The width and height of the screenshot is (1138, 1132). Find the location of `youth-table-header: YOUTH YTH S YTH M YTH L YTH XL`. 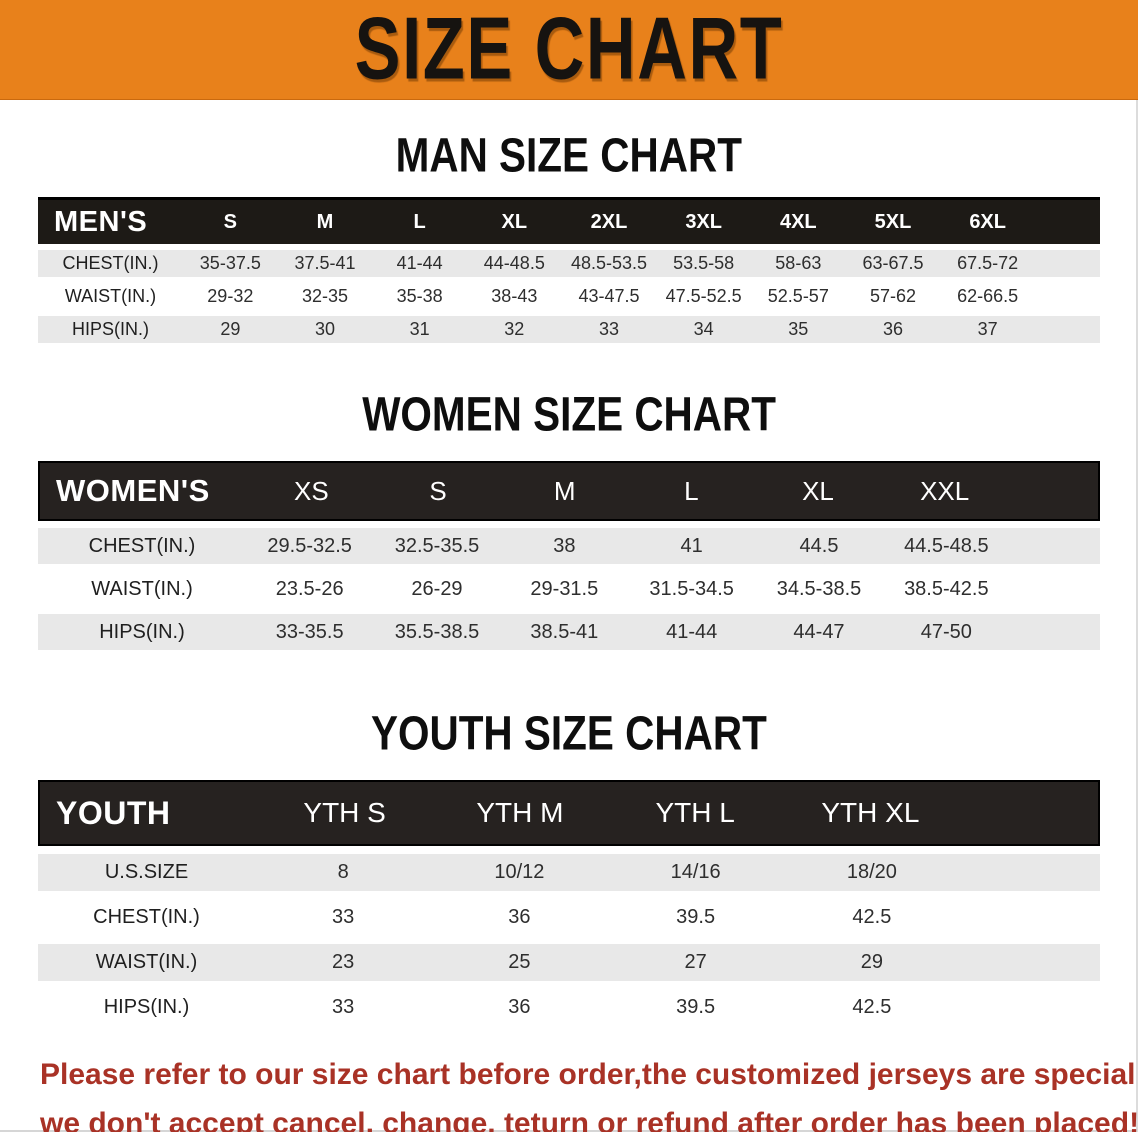

youth-table-header: YOUTH YTH S YTH M YTH L YTH XL is located at coordinates (569, 813).